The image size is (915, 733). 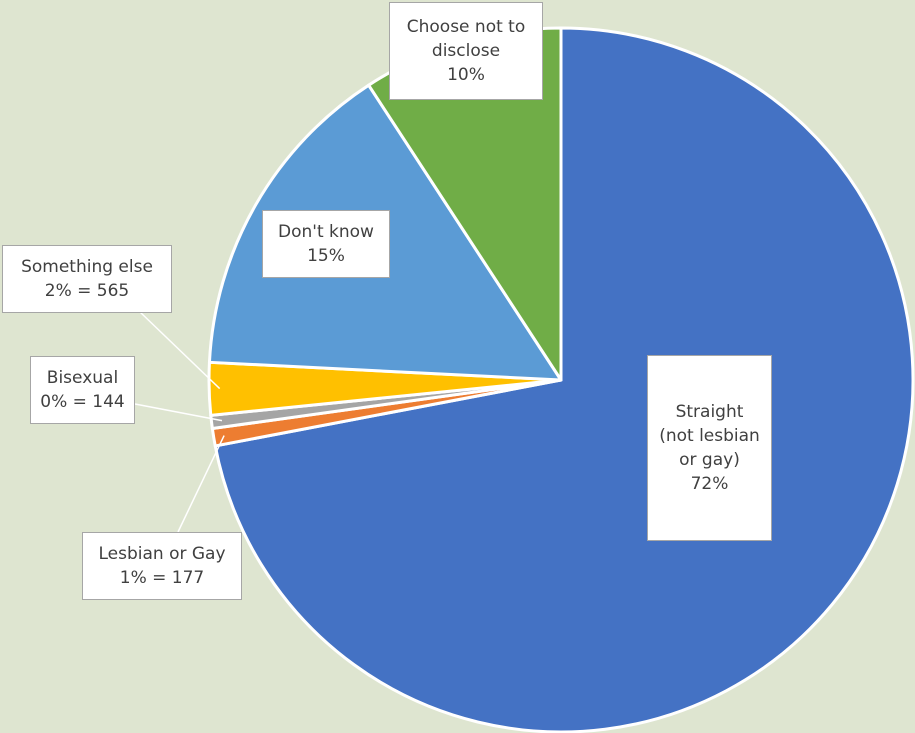 What do you see at coordinates (466, 51) in the screenshot?
I see `data-label-choose-not-to-disclose: Choose not to disclose 10%` at bounding box center [466, 51].